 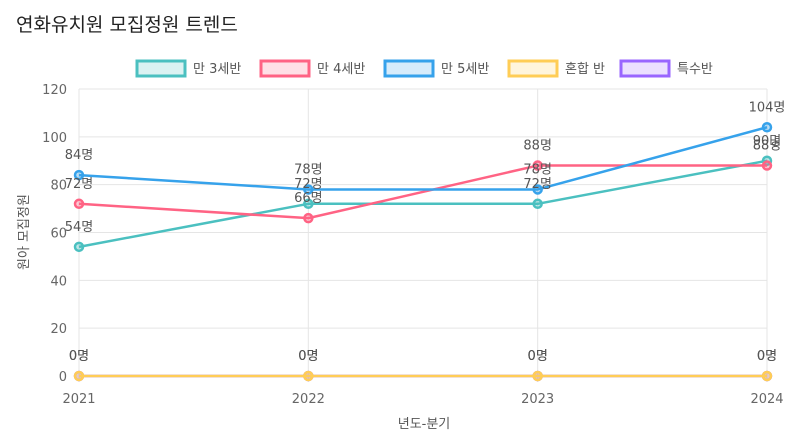 What do you see at coordinates (422, 399) in the screenshot?
I see `x-axis-ticks: 2021 2022 2023 2024` at bounding box center [422, 399].